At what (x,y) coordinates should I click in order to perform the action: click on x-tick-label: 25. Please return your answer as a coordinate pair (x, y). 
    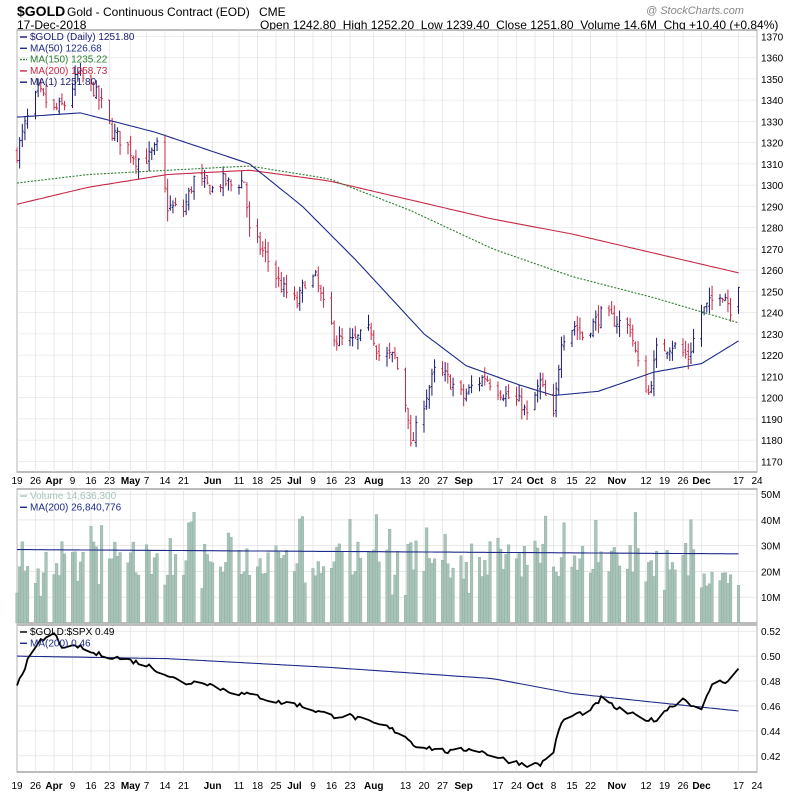
    Looking at the image, I should click on (276, 481).